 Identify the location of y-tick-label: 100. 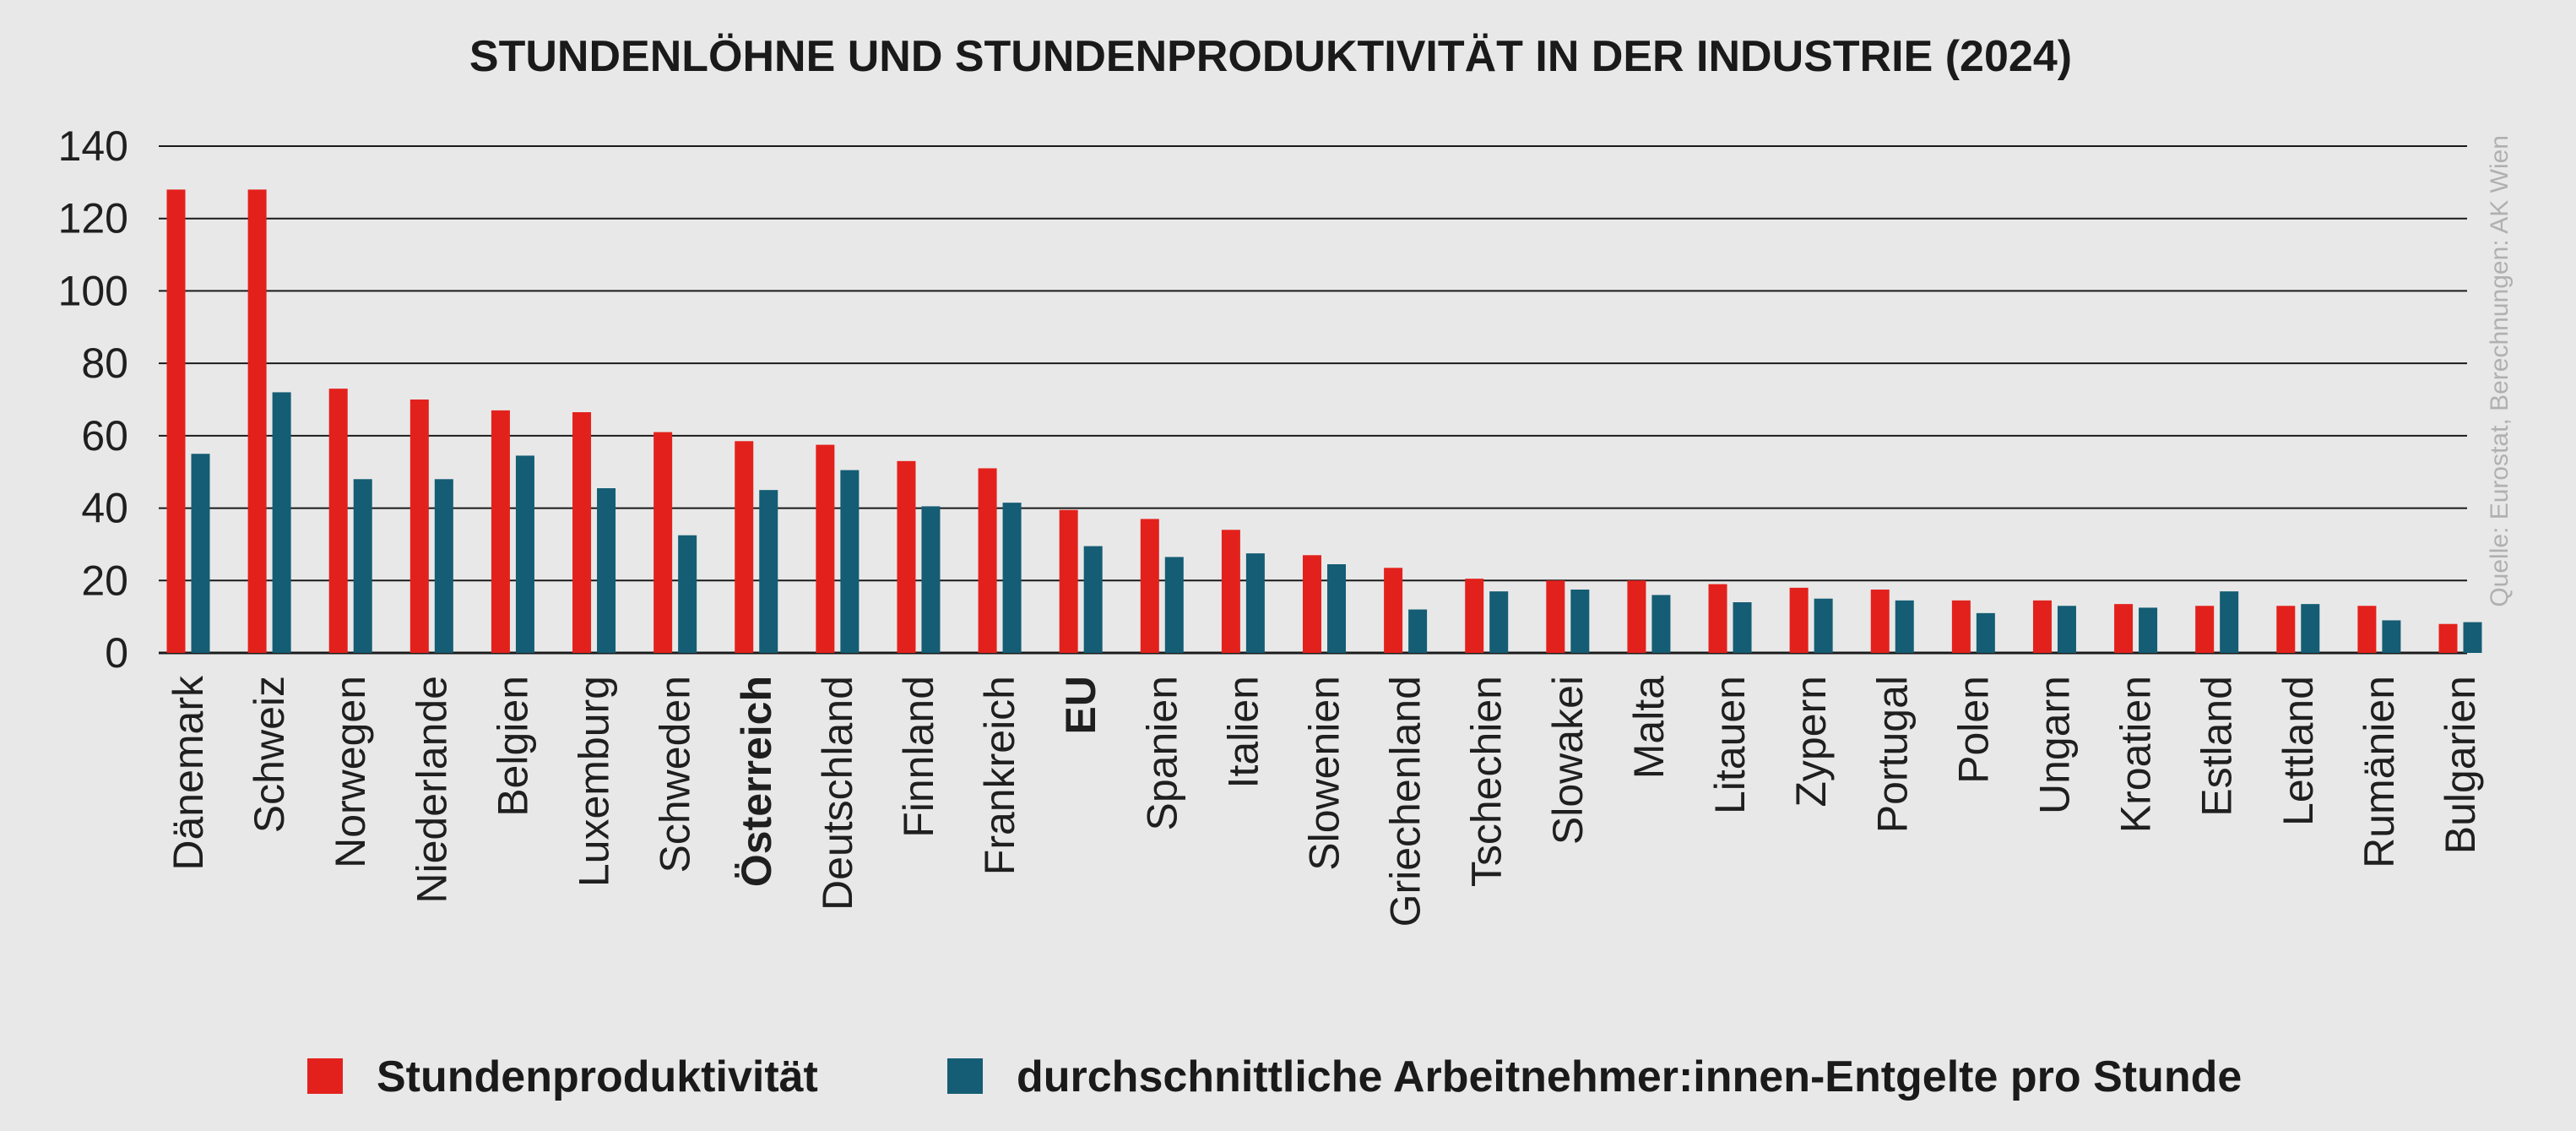
(93, 290).